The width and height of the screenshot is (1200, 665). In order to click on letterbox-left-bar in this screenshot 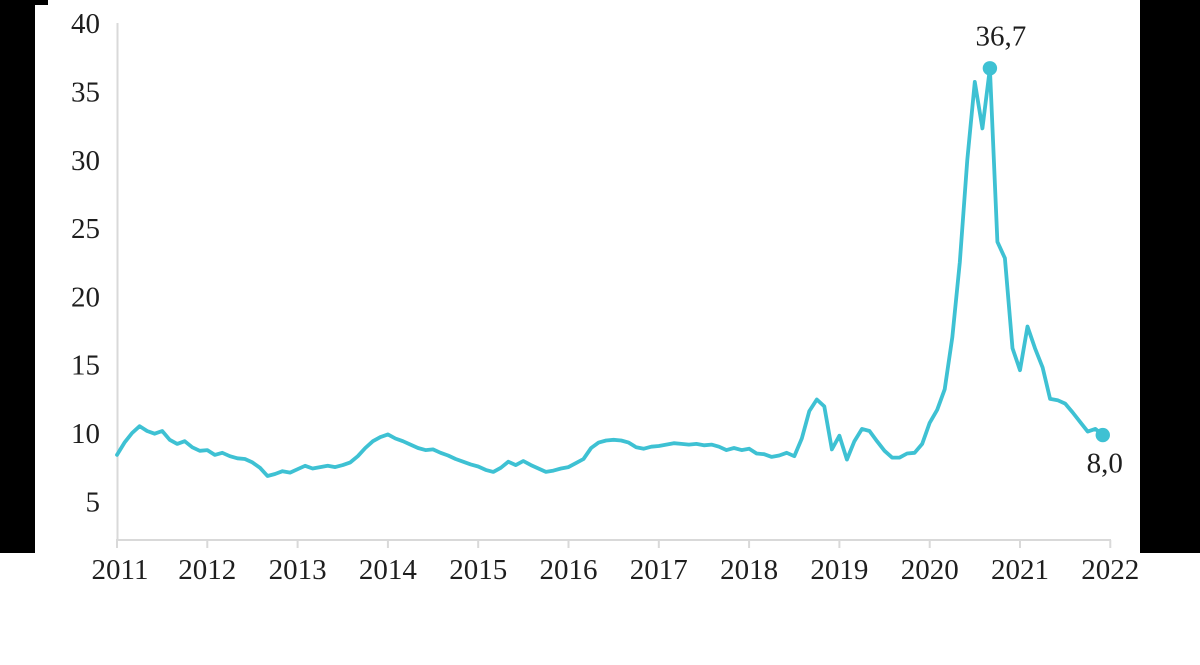, I will do `click(17, 276)`.